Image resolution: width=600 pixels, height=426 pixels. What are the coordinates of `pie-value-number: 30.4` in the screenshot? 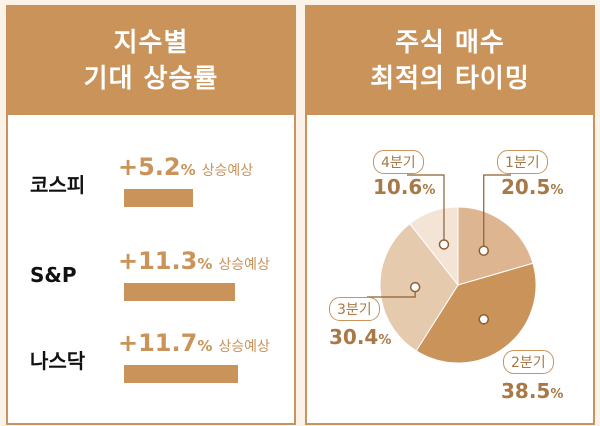 It's located at (354, 337).